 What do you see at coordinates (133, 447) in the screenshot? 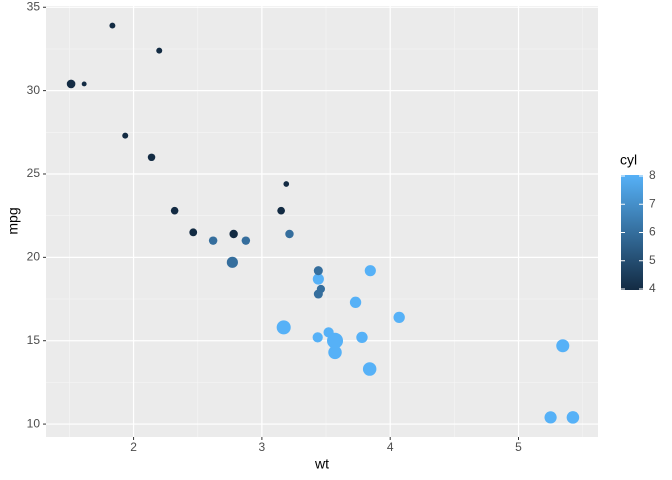
I see `x-tick-label: 2` at bounding box center [133, 447].